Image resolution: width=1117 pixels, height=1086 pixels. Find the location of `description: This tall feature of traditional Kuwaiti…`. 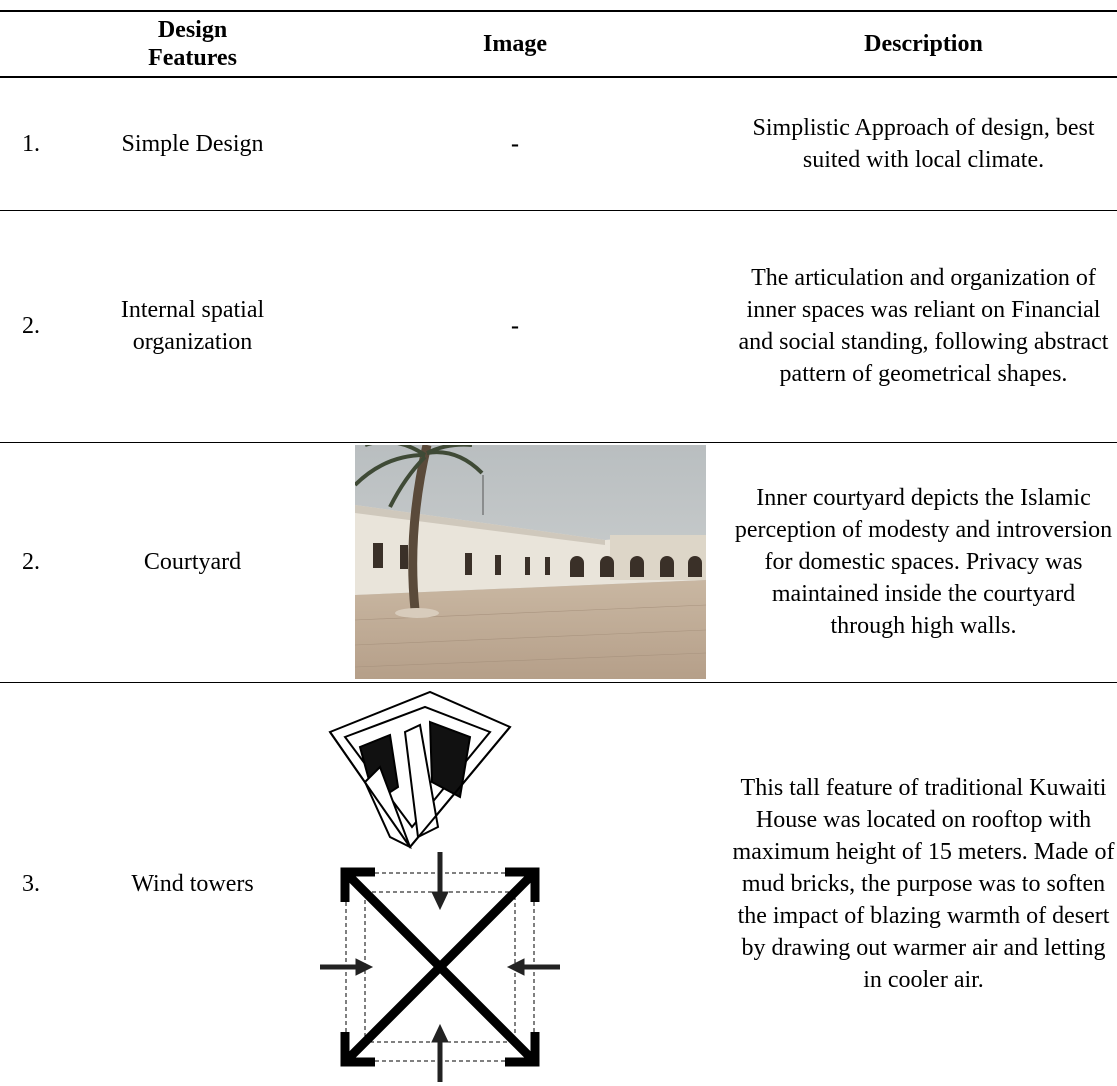

description: This tall feature of traditional Kuwaiti… is located at coordinates (923, 884).